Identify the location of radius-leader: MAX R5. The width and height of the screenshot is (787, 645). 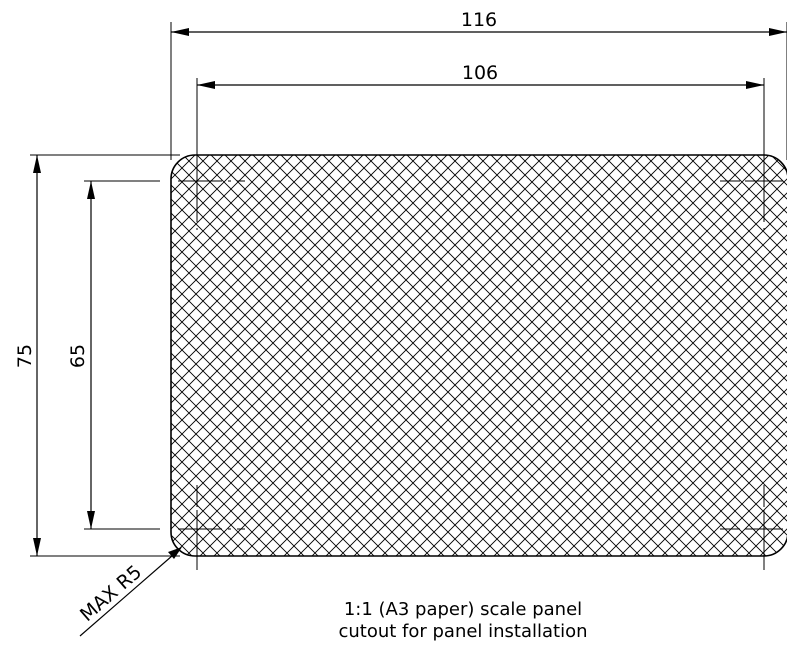
(129, 592).